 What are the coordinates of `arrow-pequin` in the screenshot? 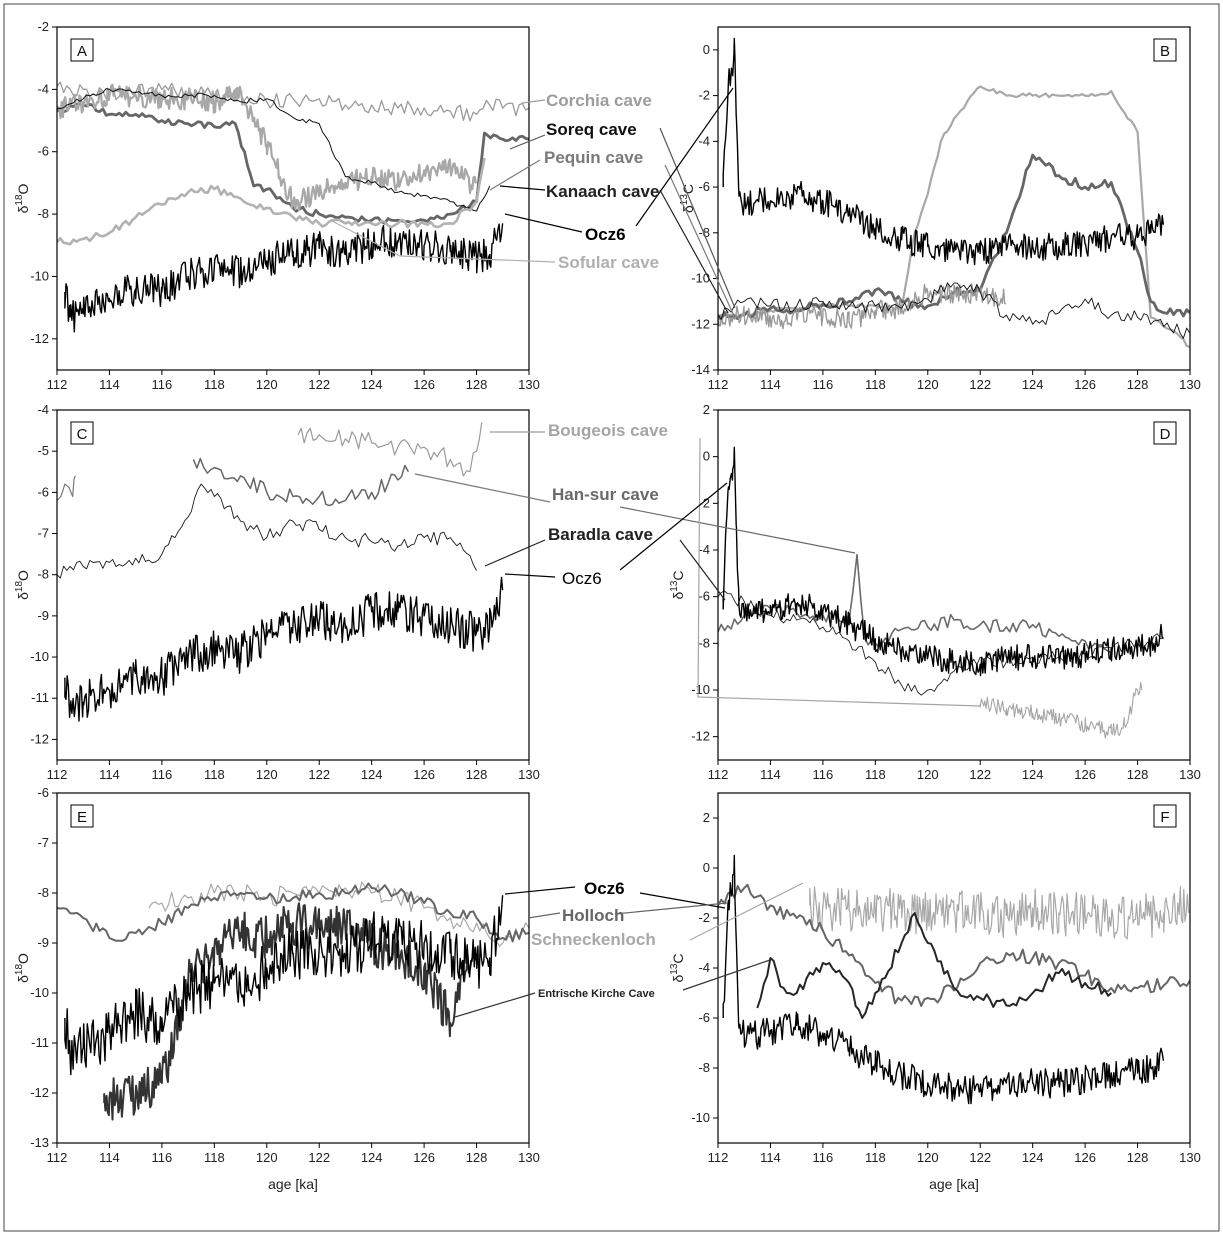 It's located at (515, 175).